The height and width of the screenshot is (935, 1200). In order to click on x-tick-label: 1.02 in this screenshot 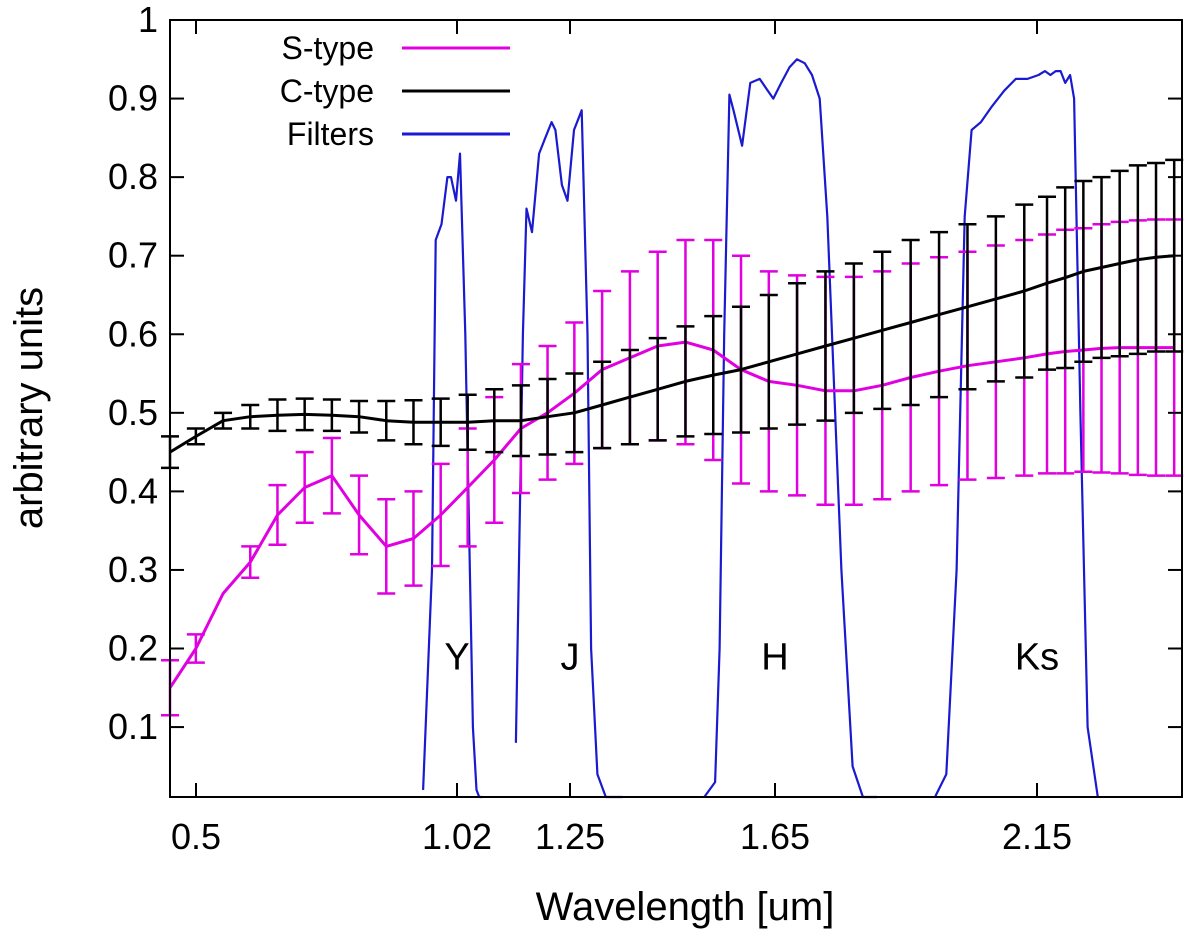, I will do `click(457, 836)`.